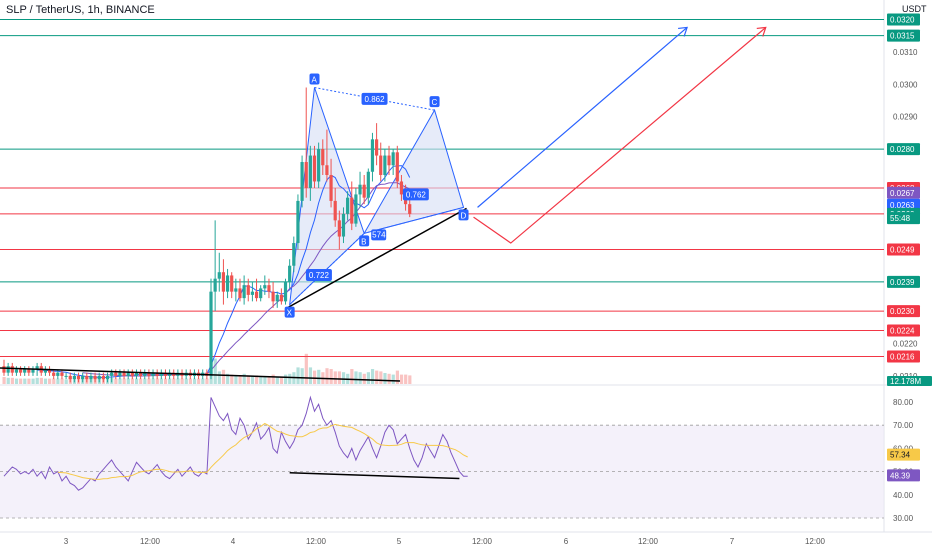 The width and height of the screenshot is (932, 555). I want to click on pattern-point-label: B, so click(363, 241).